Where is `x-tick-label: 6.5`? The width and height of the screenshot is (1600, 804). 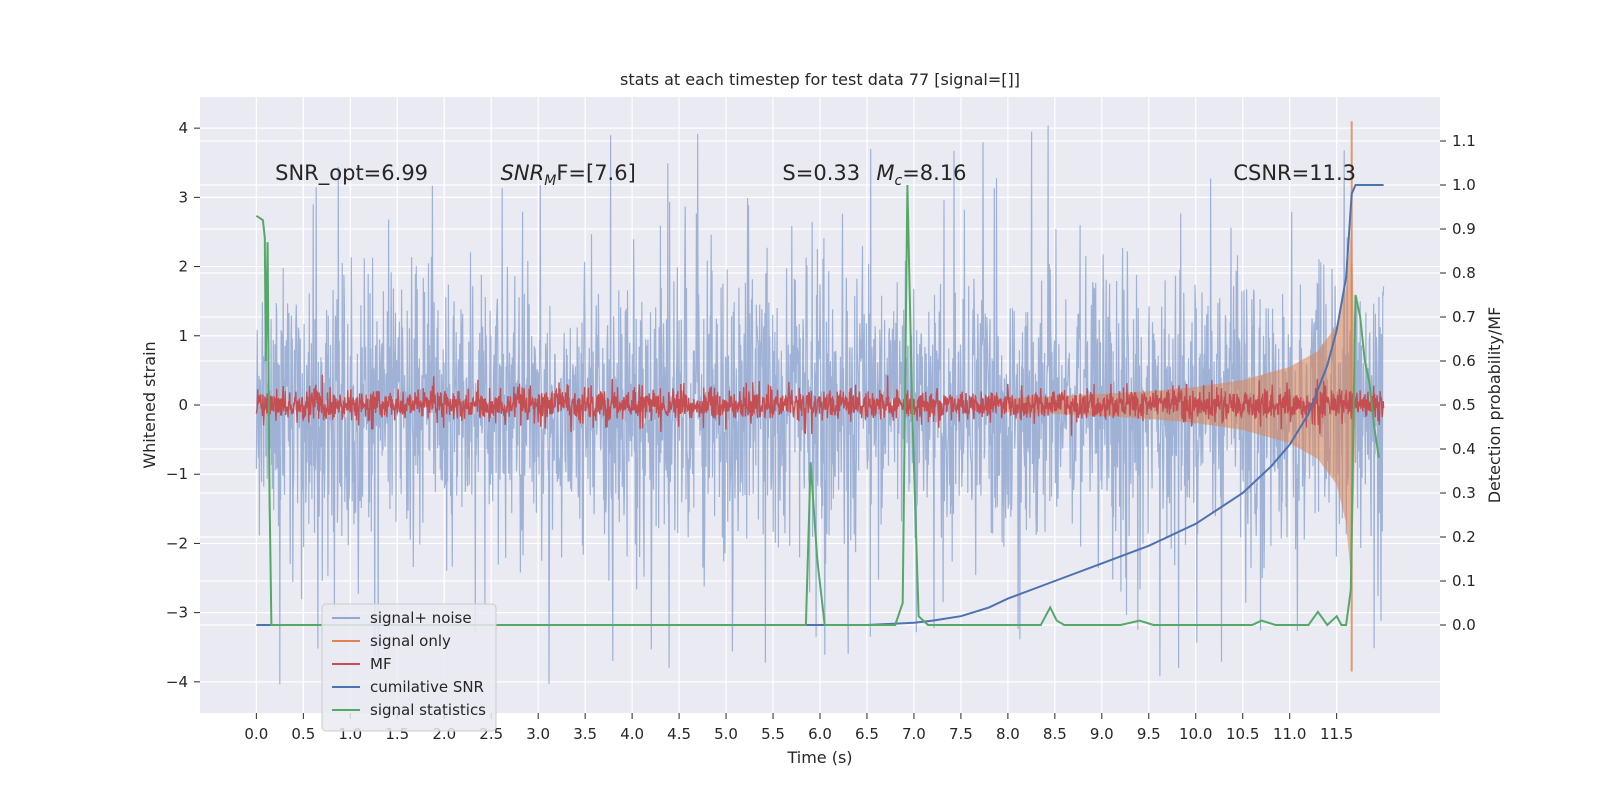
x-tick-label: 6.5 is located at coordinates (867, 734).